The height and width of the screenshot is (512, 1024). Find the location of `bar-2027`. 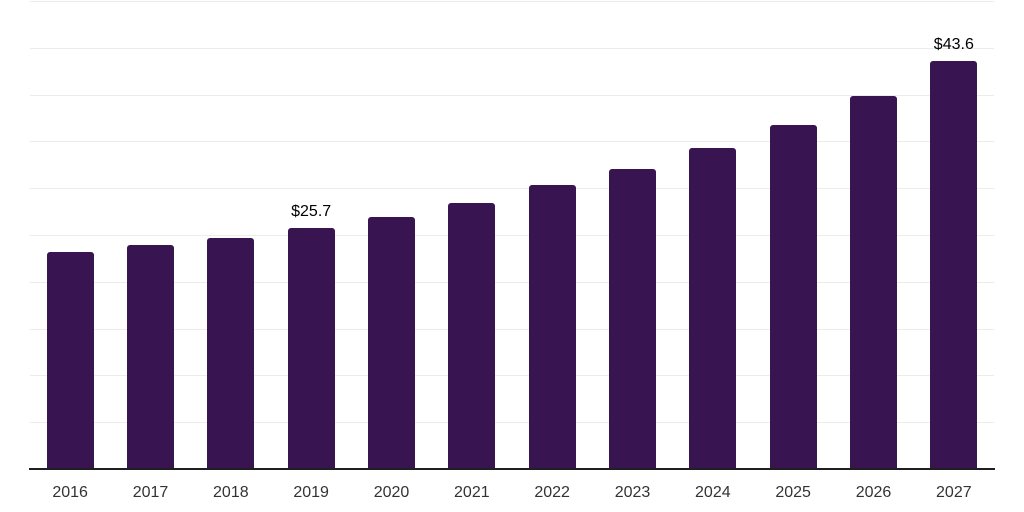

bar-2027 is located at coordinates (954, 264).